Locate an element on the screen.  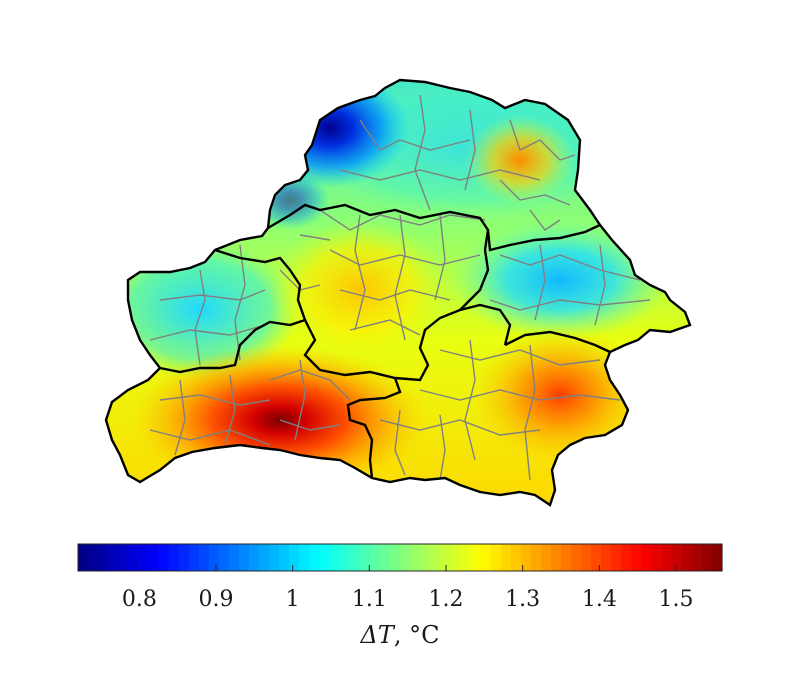
colorbar-tick-label: 0.9 is located at coordinates (216, 599).